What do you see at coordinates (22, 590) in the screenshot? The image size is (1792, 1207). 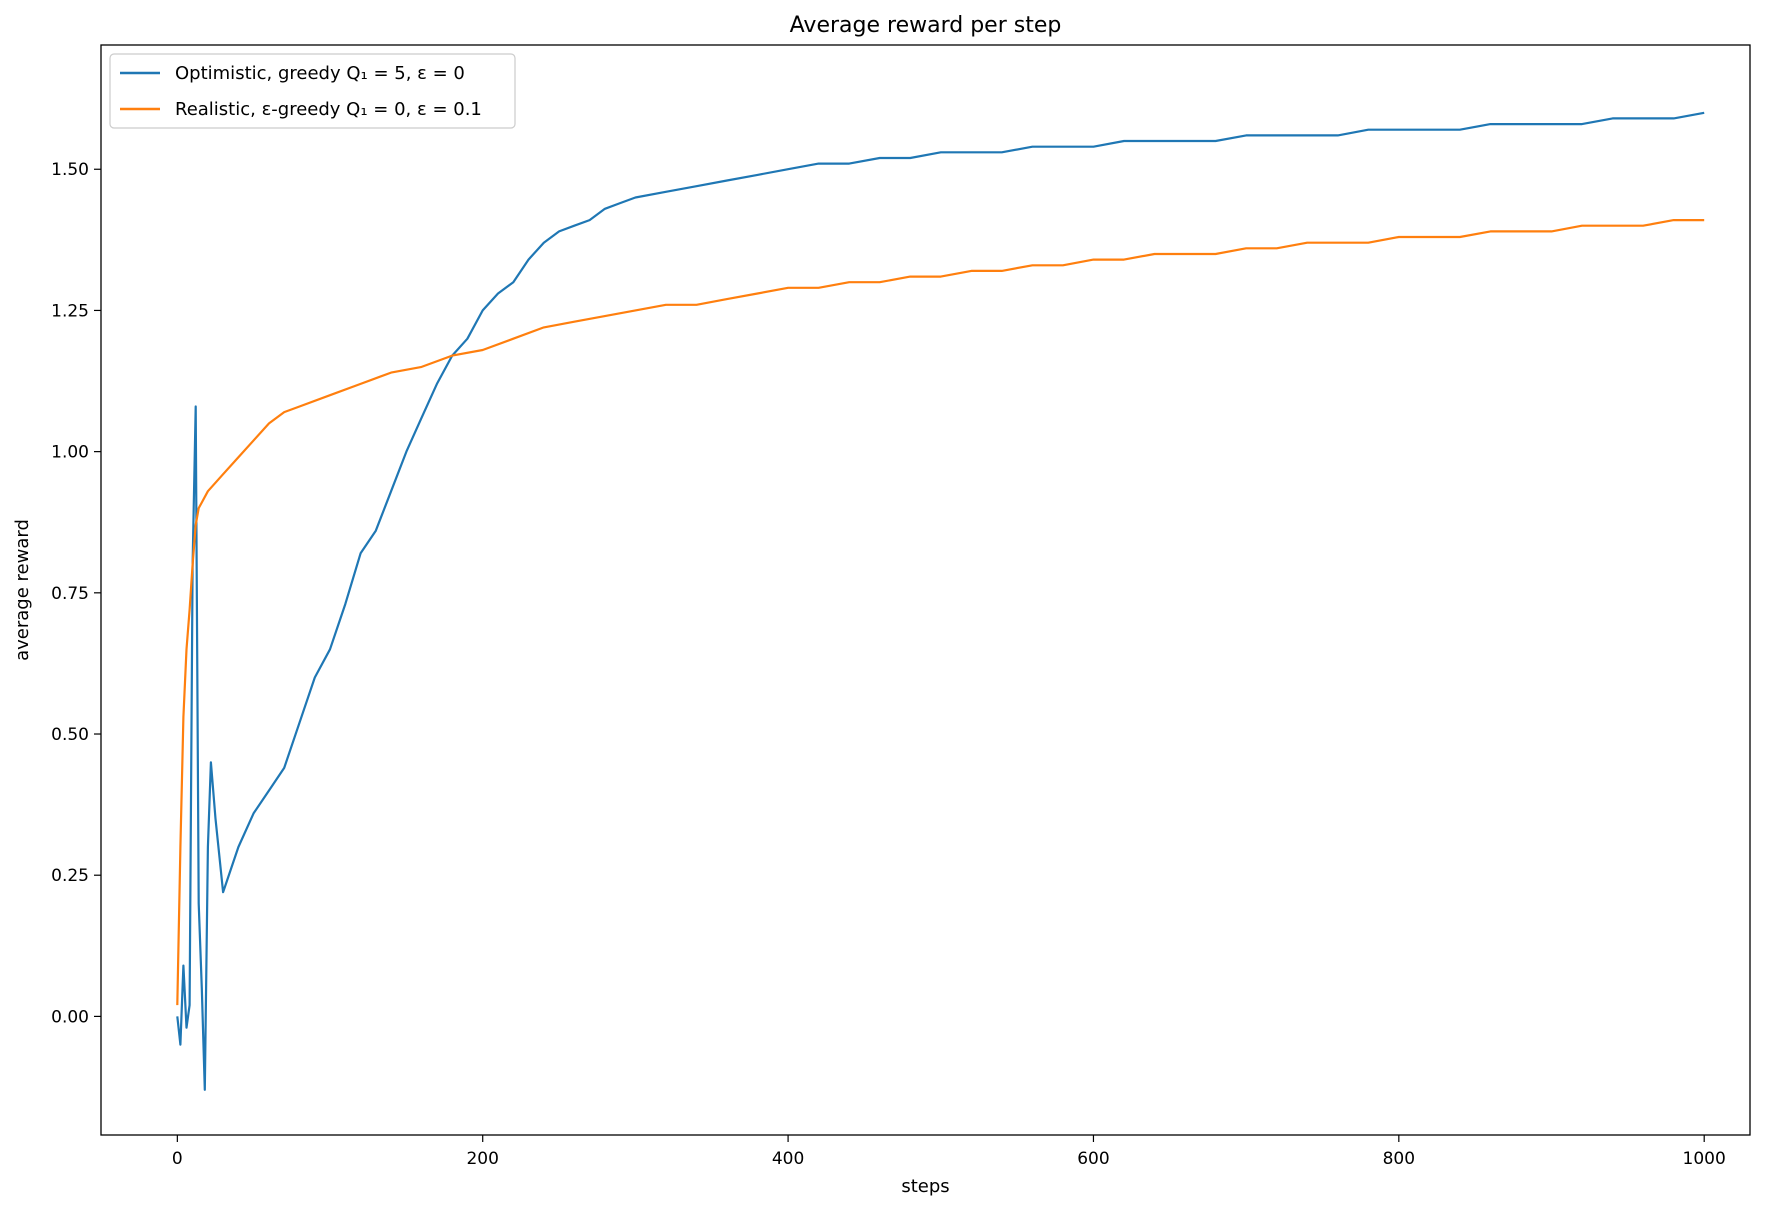 I see `y-axis-label: average reward` at bounding box center [22, 590].